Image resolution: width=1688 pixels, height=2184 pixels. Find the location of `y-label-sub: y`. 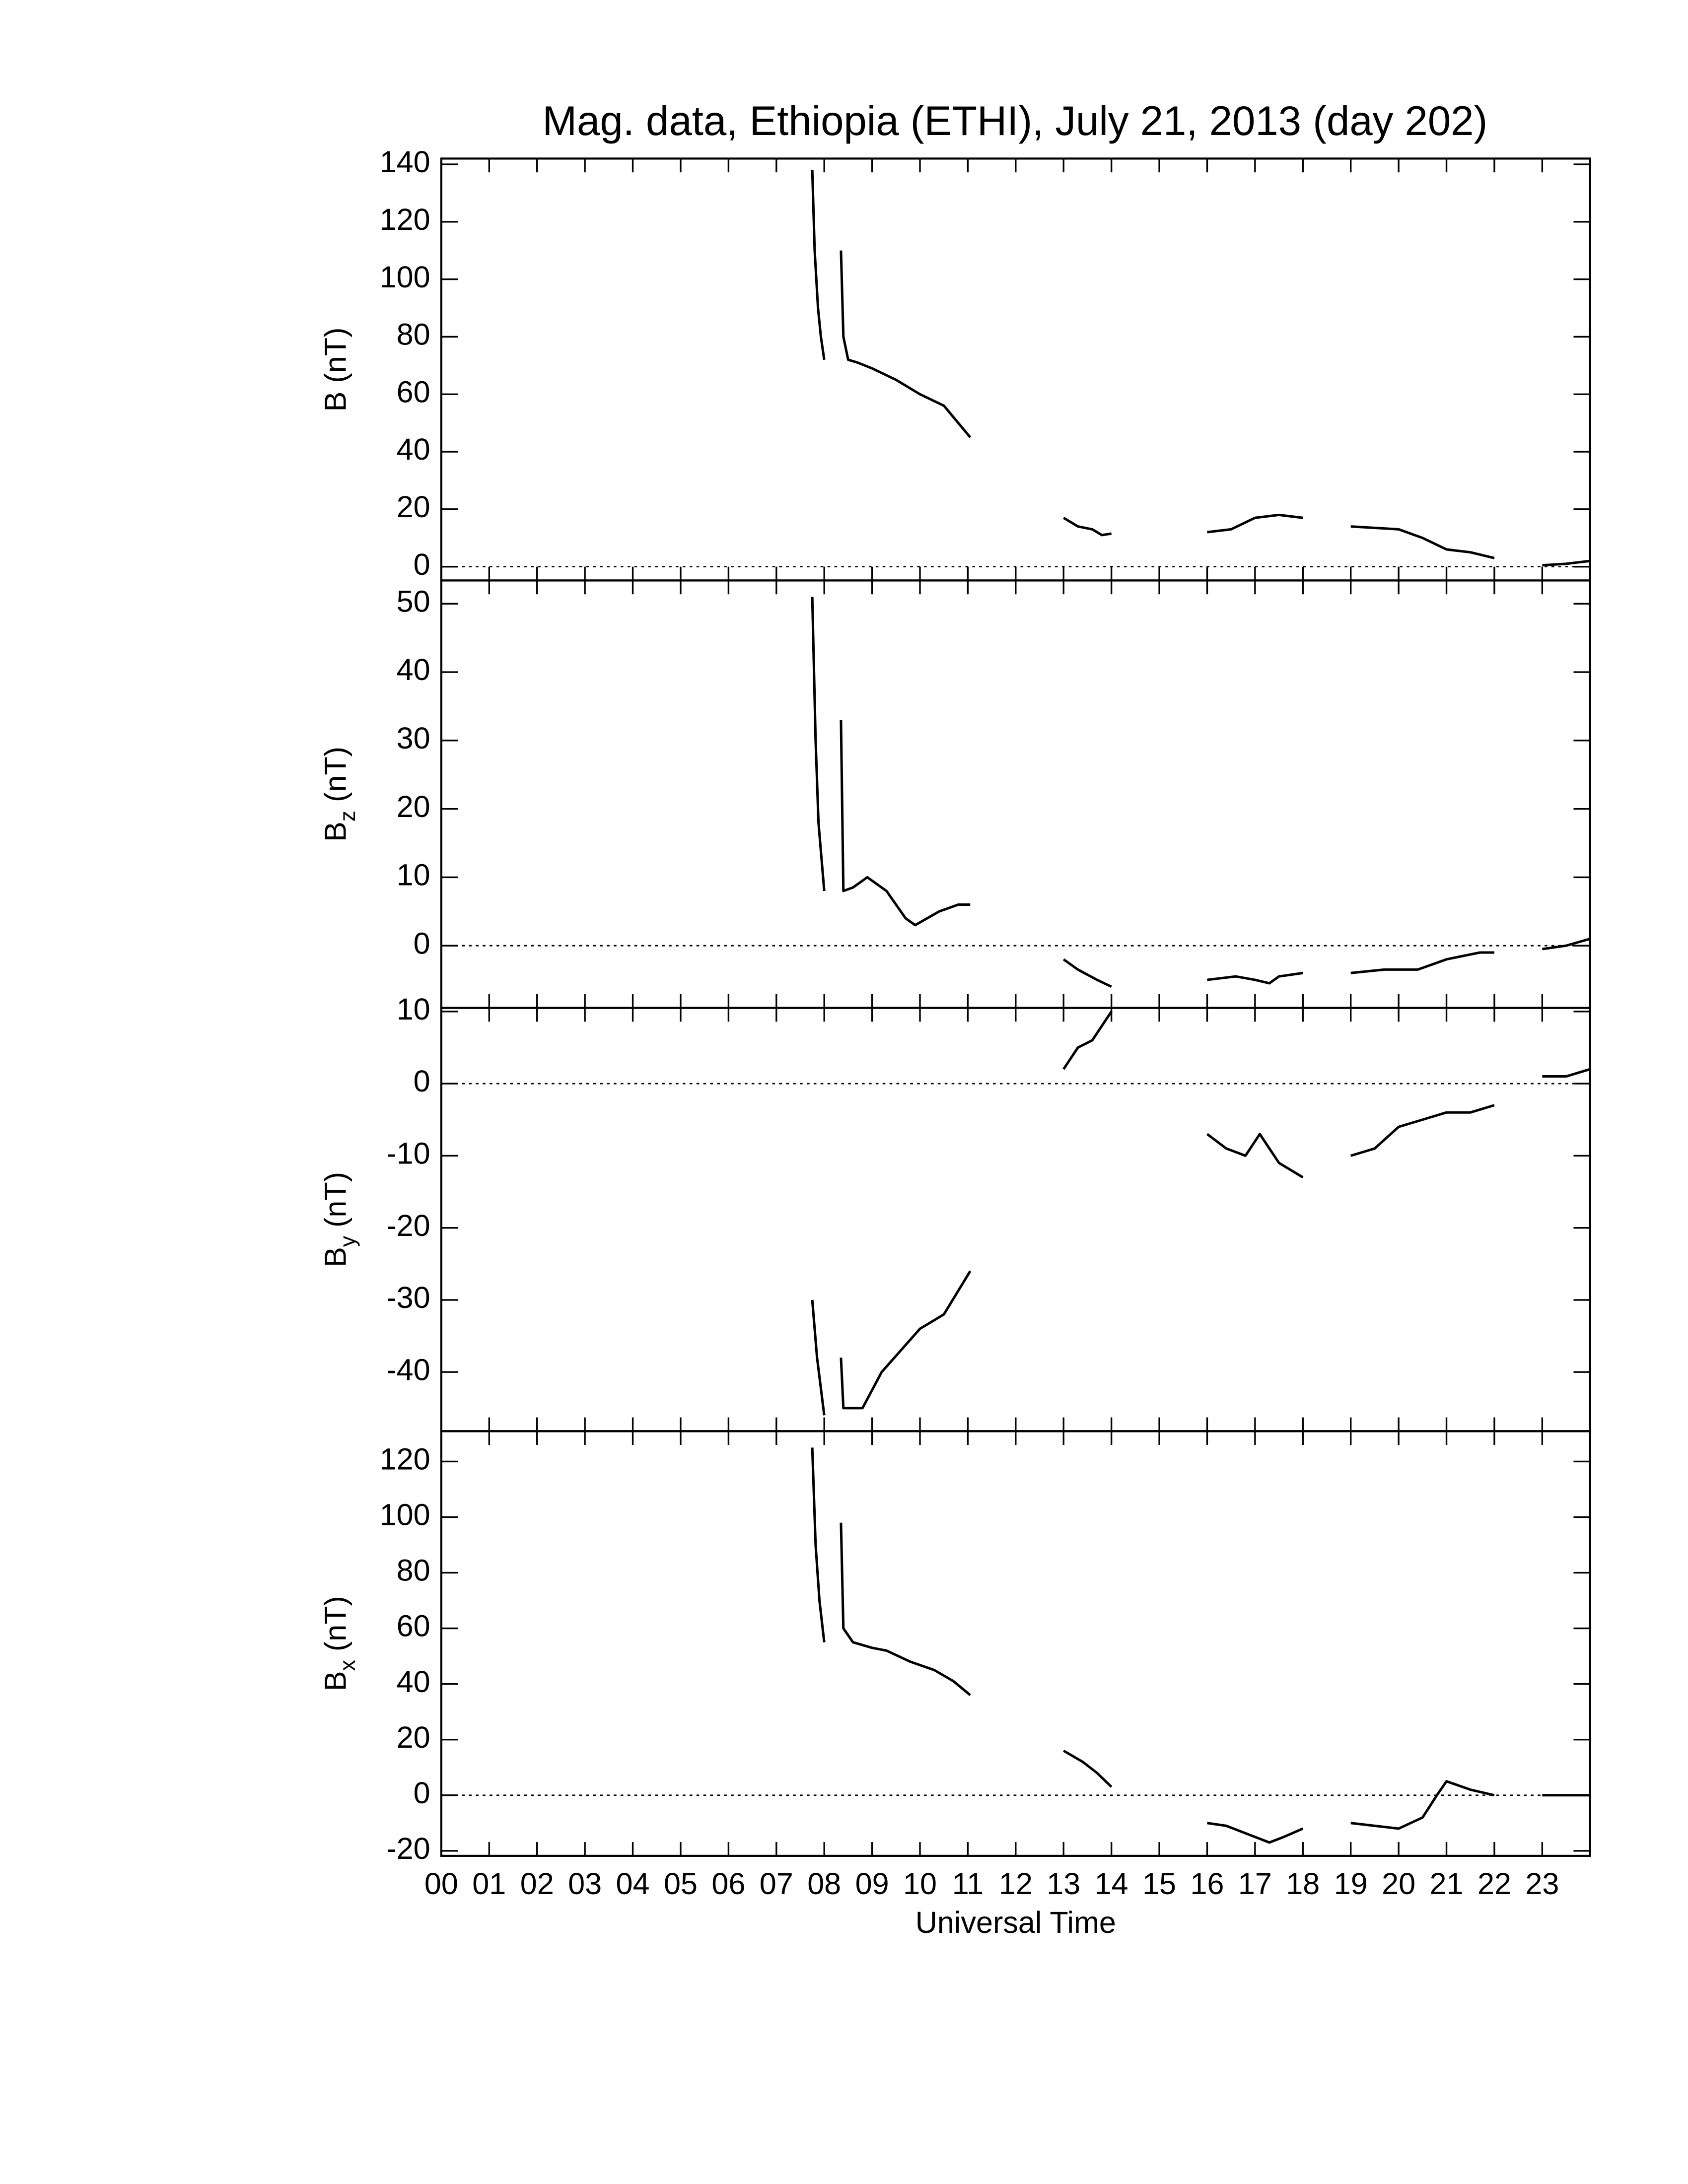

y-label-sub: y is located at coordinates (348, 1241).